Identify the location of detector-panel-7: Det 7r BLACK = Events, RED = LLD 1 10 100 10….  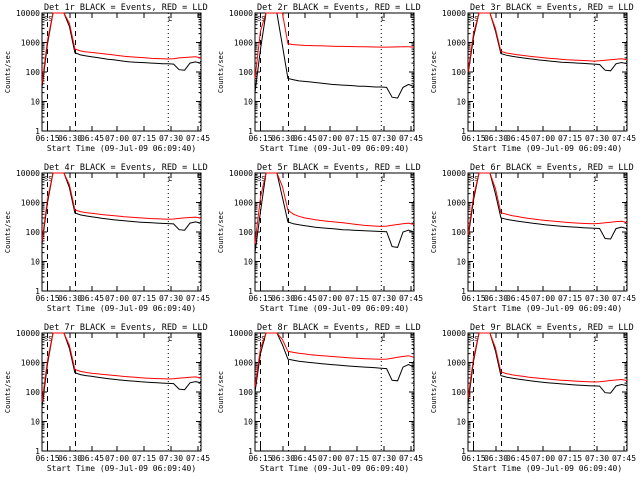
(107, 398).